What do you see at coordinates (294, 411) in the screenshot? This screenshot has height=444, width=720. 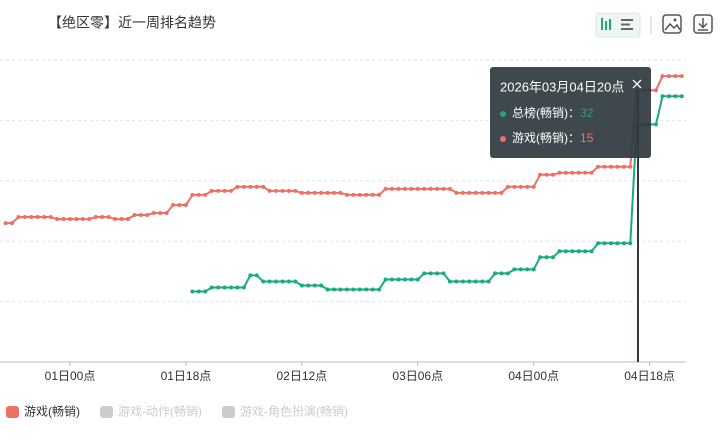 I see `legend-label: 游戏-角色扮演(畅销)` at bounding box center [294, 411].